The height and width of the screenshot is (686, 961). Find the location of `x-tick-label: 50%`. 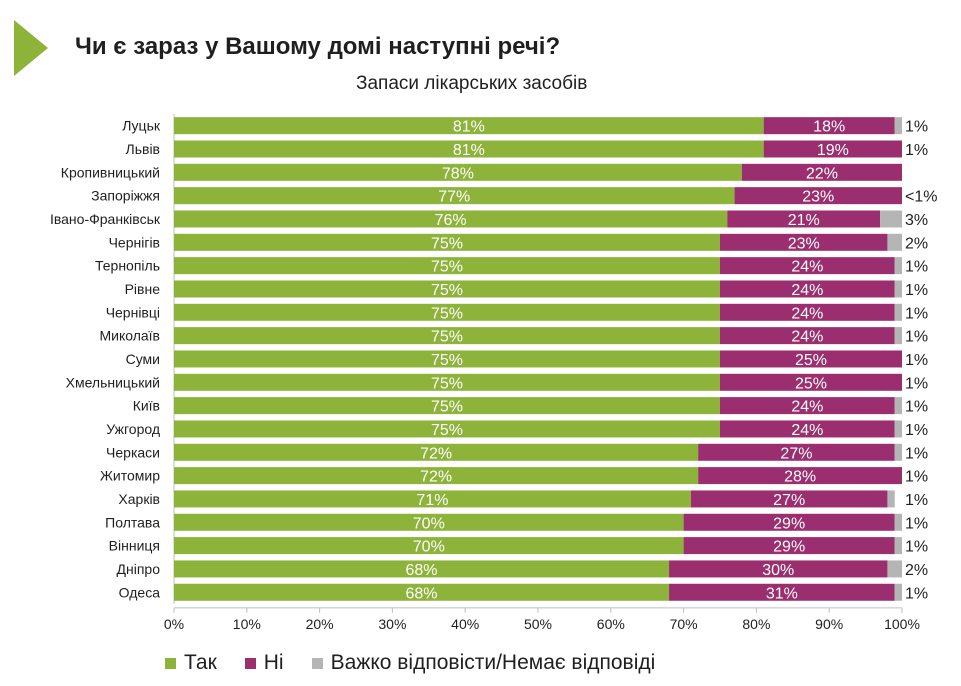

x-tick-label: 50% is located at coordinates (538, 624).